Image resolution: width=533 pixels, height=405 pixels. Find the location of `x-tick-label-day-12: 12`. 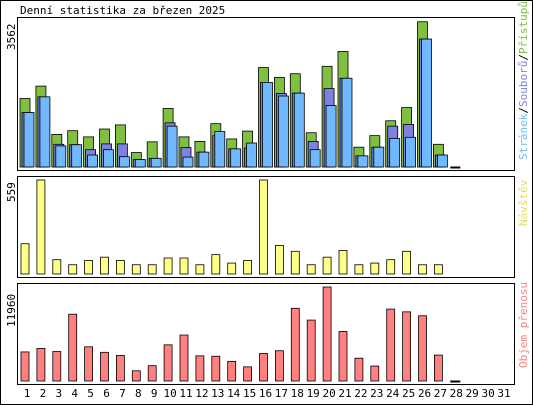

x-tick-label-day-12: 12 is located at coordinates (201, 393).